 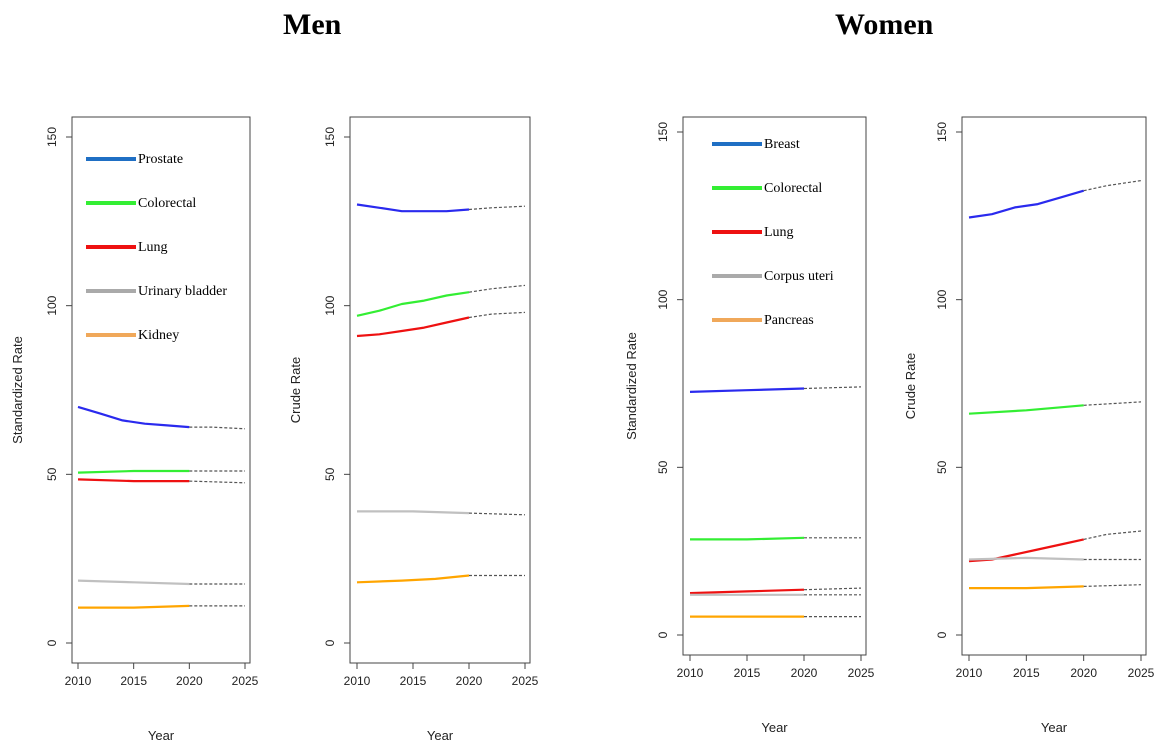 I want to click on projection-line-urinary-bladder, so click(x=497, y=514).